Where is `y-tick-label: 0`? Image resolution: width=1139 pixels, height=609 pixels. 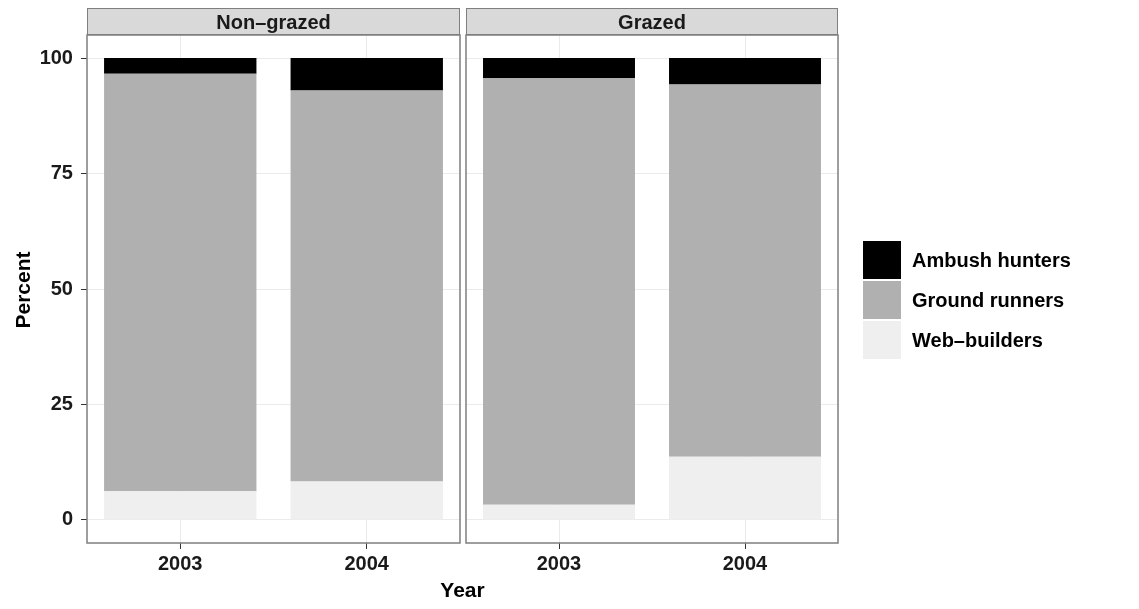 y-tick-label: 0 is located at coordinates (67, 518).